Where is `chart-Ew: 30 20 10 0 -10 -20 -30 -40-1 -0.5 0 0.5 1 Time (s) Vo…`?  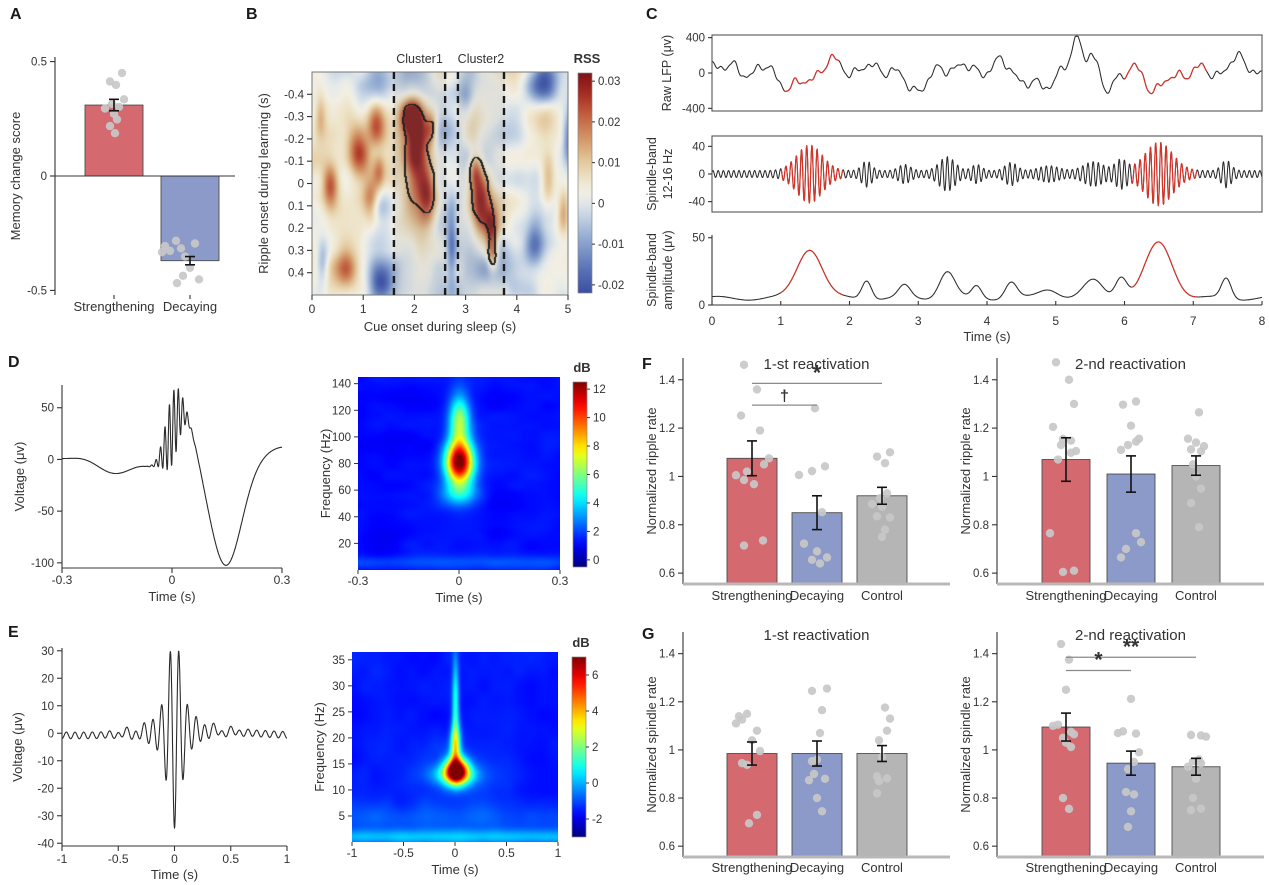 chart-Ew: 30 20 10 0 -10 -20 -30 -40-1 -0.5 0 0.5 1 Time (s) Vo… is located at coordinates (150, 764).